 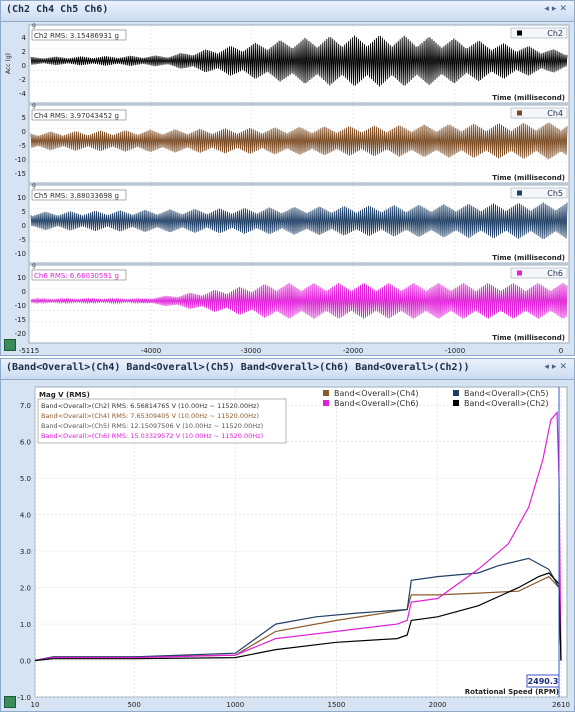 What do you see at coordinates (25, 552) in the screenshot?
I see `y-tick-label: 3.0` at bounding box center [25, 552].